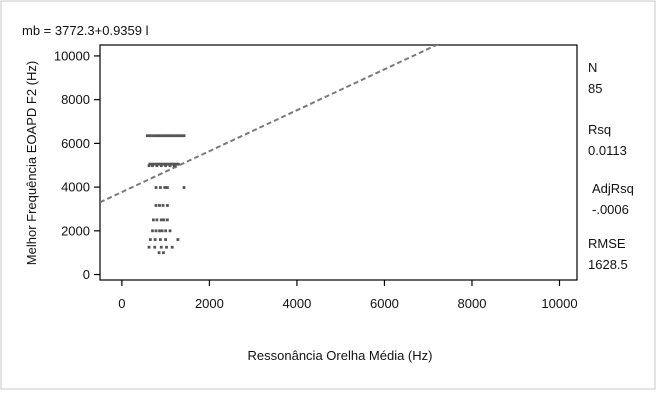  I want to click on stat-adjrsq-value: -.0006, so click(610, 209).